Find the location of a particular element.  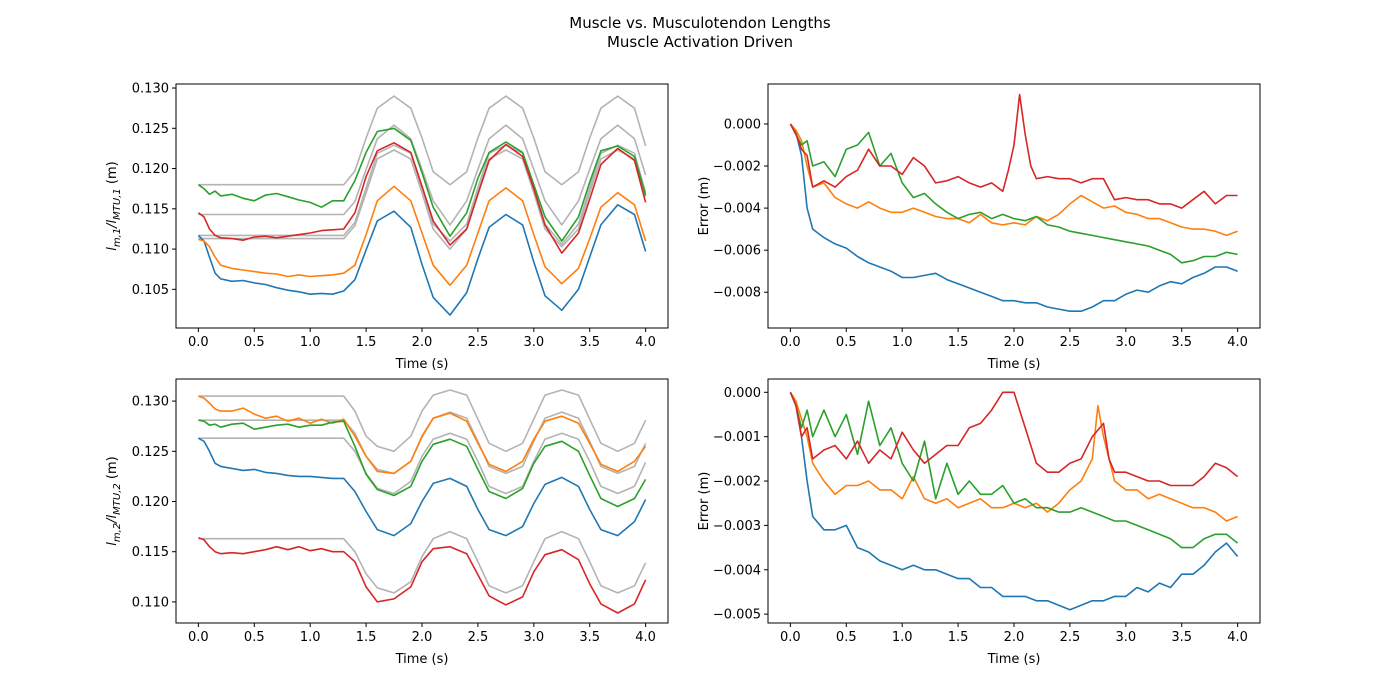

y-axis-label: lm,1/lMTU,1 (m) is located at coordinates (114, 205).